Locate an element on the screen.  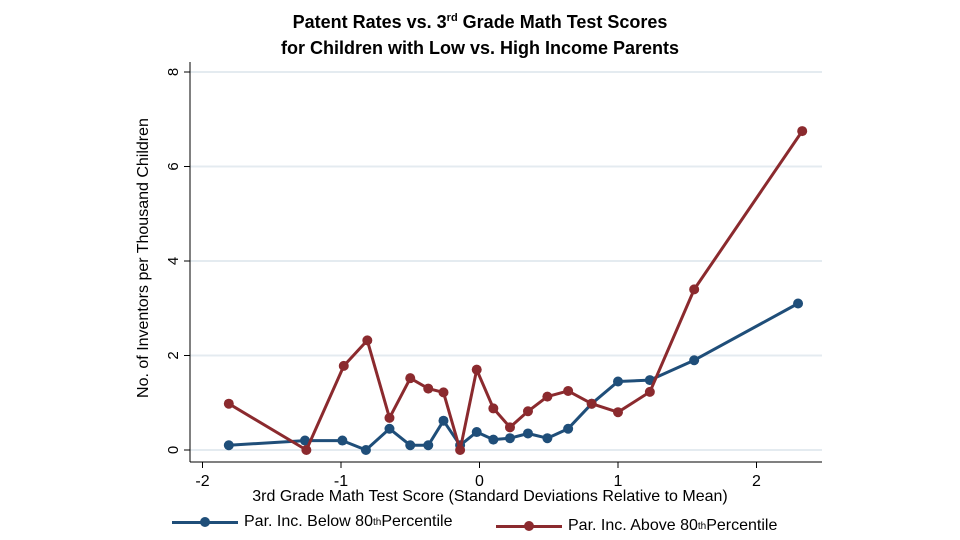
title-line1-main: Patent Rates vs. 3 is located at coordinates (369, 22).